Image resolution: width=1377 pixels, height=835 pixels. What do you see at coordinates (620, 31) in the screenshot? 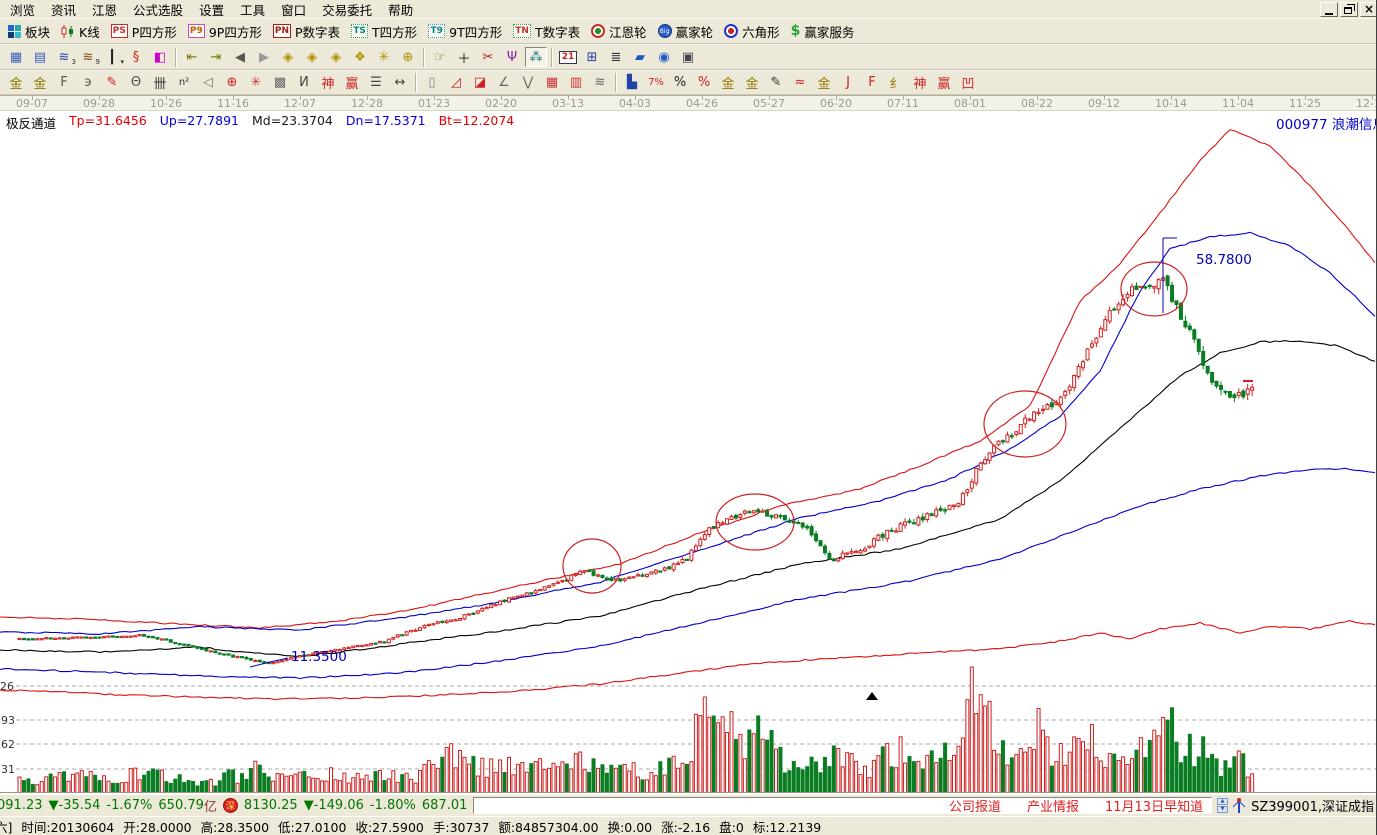
I see `gann-wheel-button: 江恩轮` at bounding box center [620, 31].